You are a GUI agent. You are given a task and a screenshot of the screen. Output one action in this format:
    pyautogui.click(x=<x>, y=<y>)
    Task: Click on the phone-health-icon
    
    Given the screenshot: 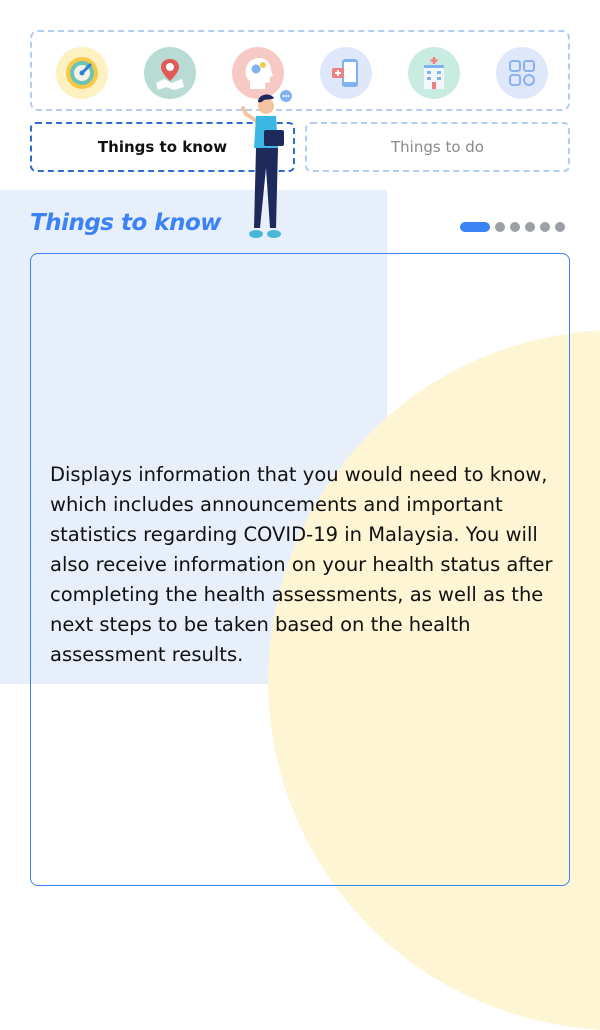 What is the action you would take?
    pyautogui.click(x=346, y=73)
    